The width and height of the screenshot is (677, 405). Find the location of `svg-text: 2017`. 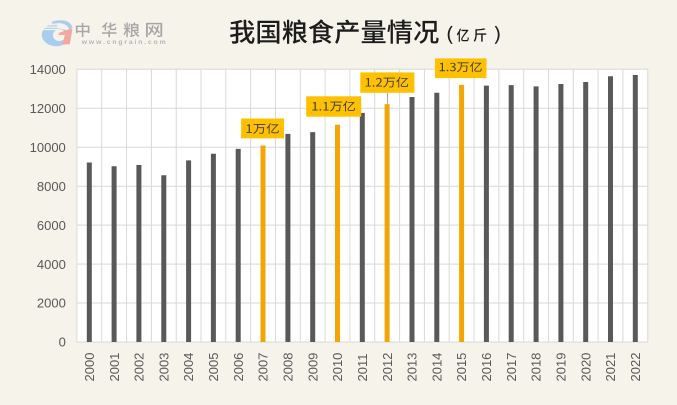

svg-text: 2017 is located at coordinates (511, 367).